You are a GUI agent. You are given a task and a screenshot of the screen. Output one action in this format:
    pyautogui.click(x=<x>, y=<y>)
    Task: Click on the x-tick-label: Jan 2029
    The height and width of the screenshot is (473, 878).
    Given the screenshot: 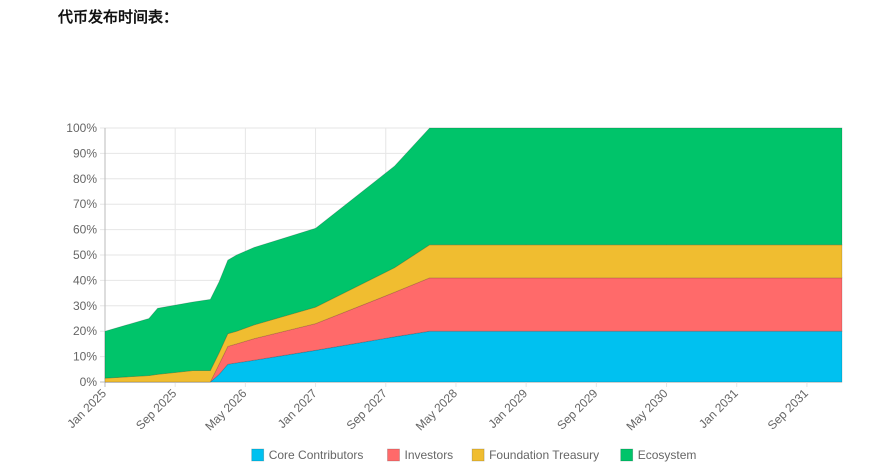 What is the action you would take?
    pyautogui.click(x=507, y=408)
    